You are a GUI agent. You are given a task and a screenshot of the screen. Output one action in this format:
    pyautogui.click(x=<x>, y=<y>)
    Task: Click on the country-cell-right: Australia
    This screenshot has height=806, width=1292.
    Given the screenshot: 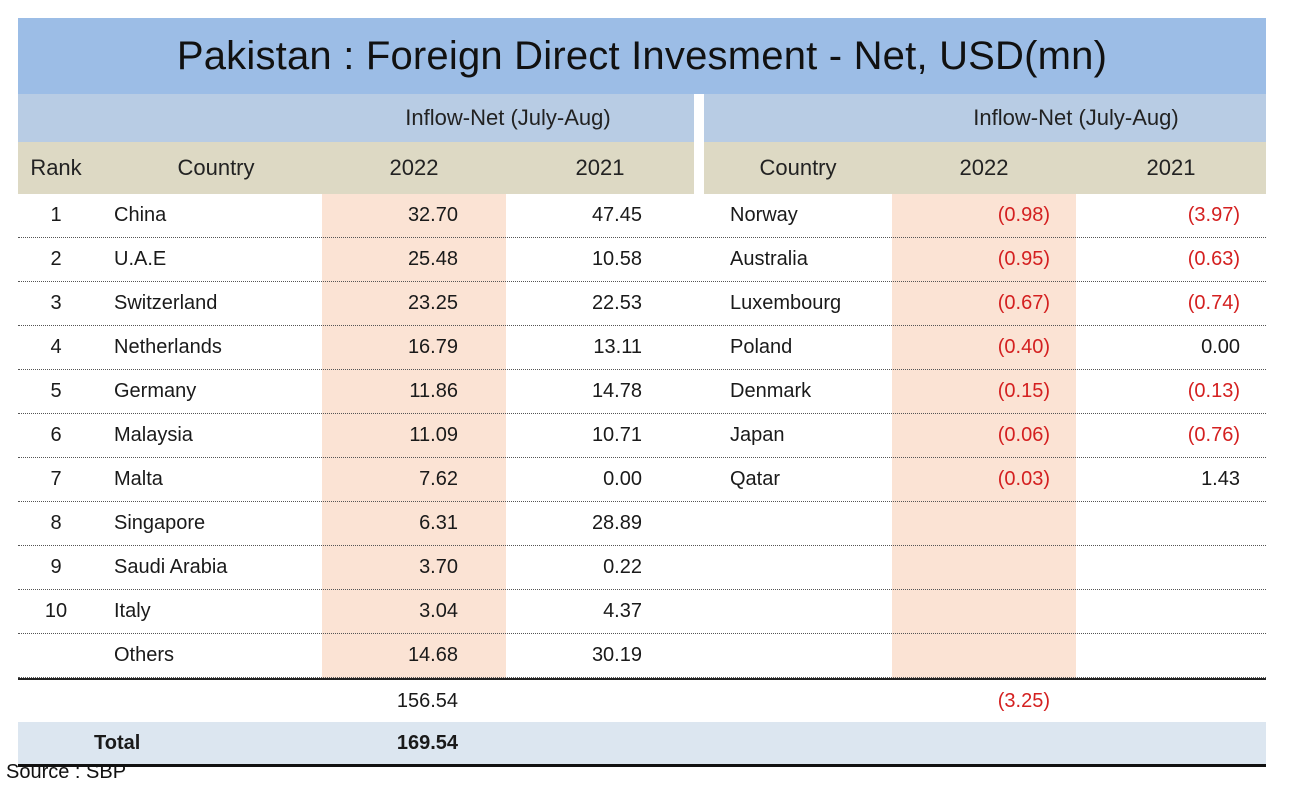 What is the action you would take?
    pyautogui.click(x=769, y=259)
    